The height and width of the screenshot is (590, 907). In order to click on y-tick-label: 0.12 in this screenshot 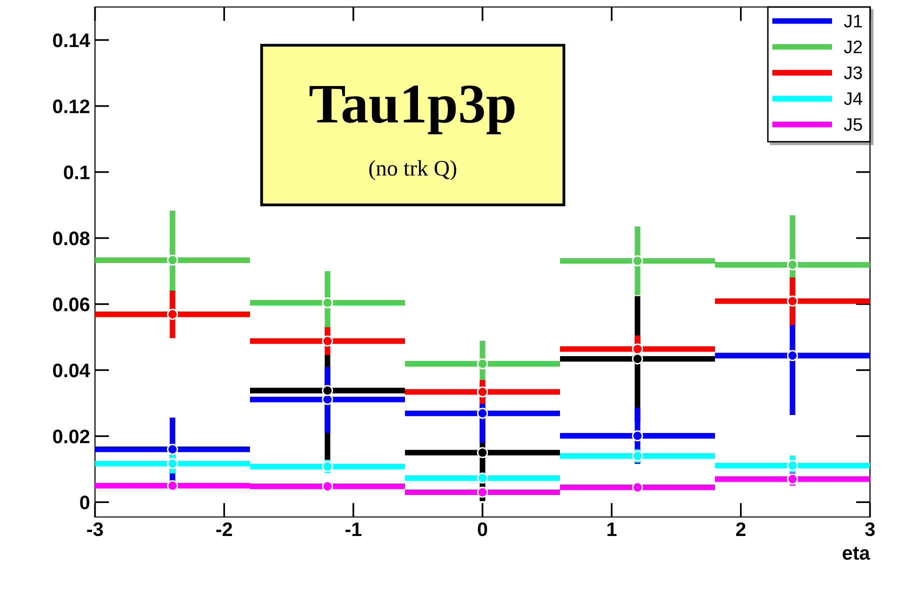, I will do `click(71, 106)`.